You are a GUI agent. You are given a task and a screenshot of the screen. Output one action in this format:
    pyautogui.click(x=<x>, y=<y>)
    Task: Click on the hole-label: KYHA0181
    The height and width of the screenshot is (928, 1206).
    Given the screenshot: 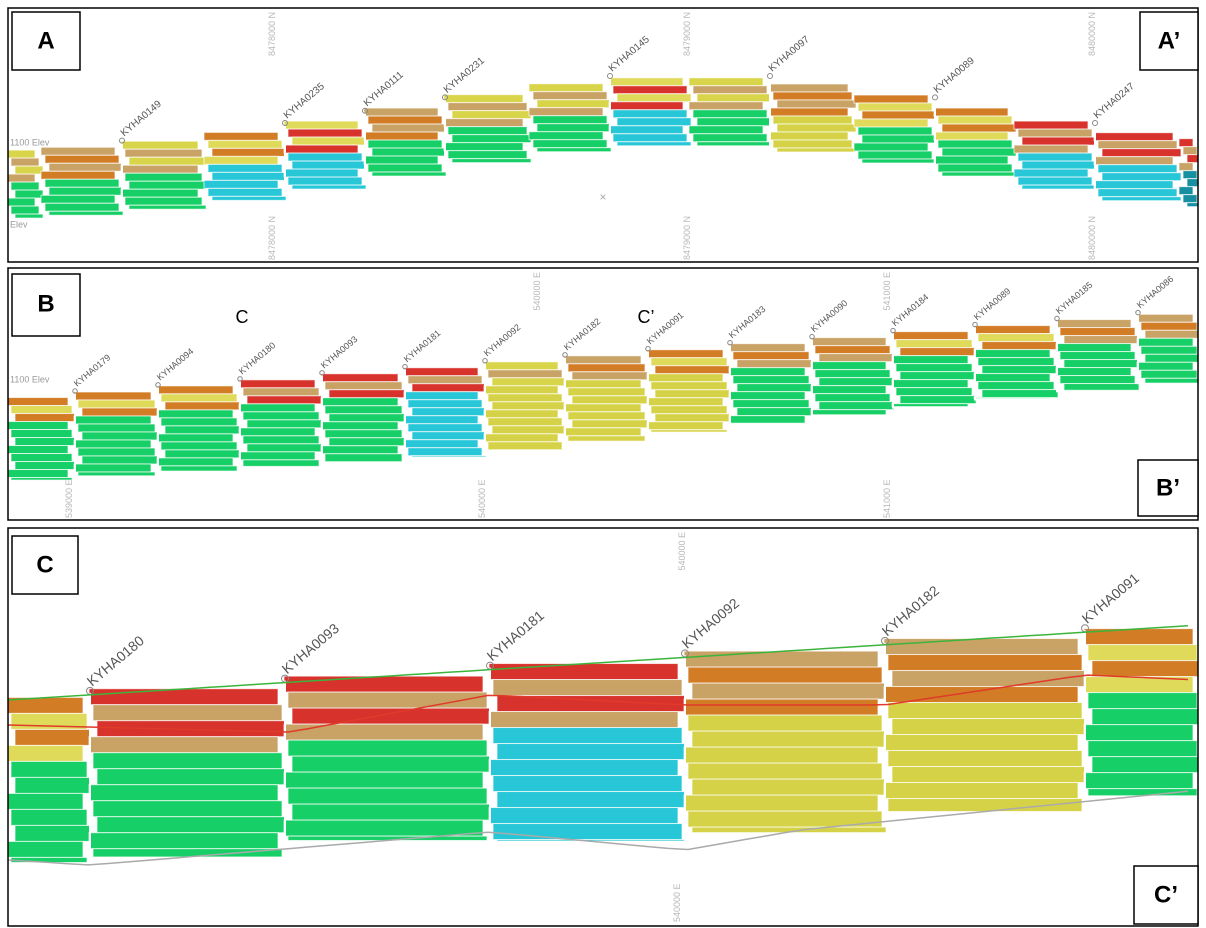 What is the action you would take?
    pyautogui.click(x=422, y=346)
    